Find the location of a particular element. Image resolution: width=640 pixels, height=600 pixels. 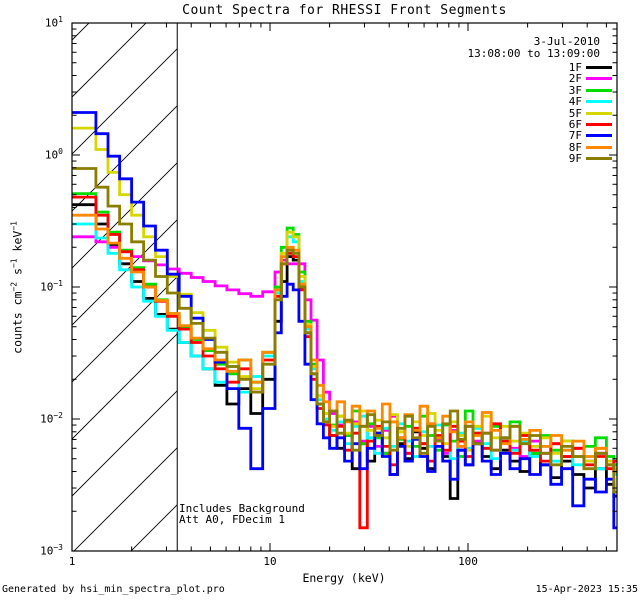

legend-label-1F: 1F is located at coordinates (575, 67).